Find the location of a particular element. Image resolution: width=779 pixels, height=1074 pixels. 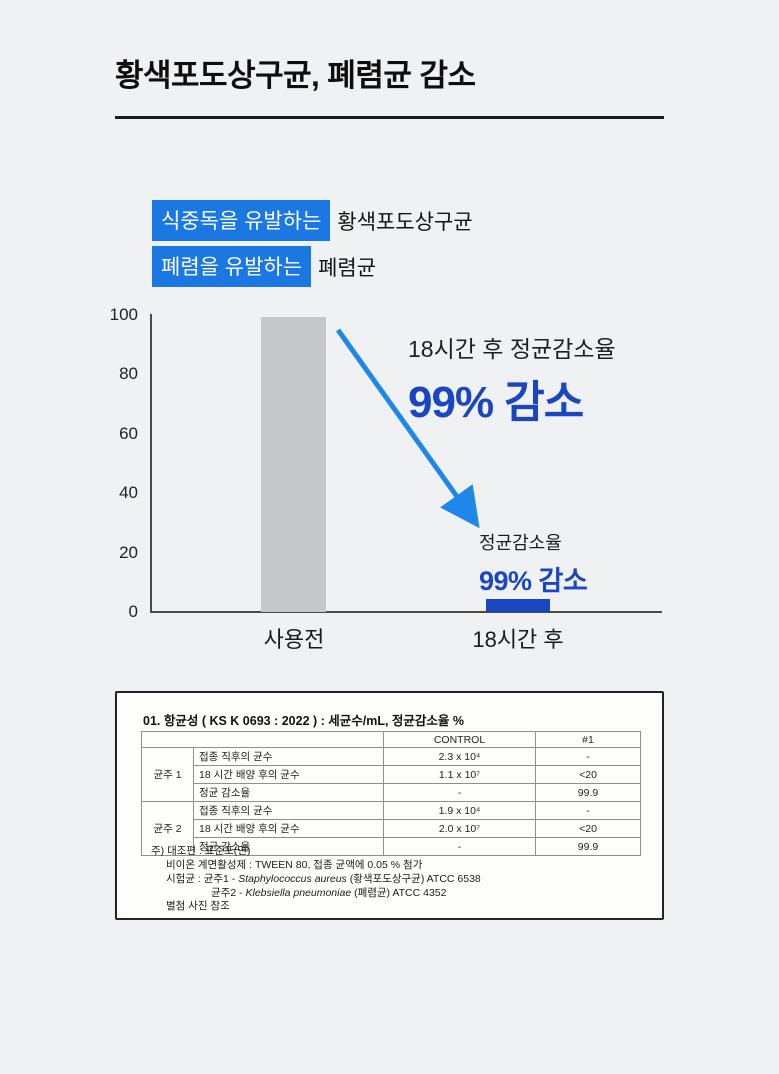

y-tick-0: 0 is located at coordinates (133, 611).